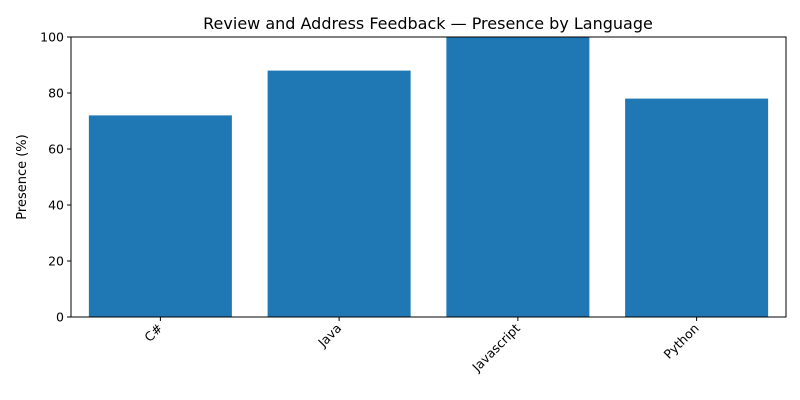 The image size is (800, 400). I want to click on bar-java, so click(339, 193).